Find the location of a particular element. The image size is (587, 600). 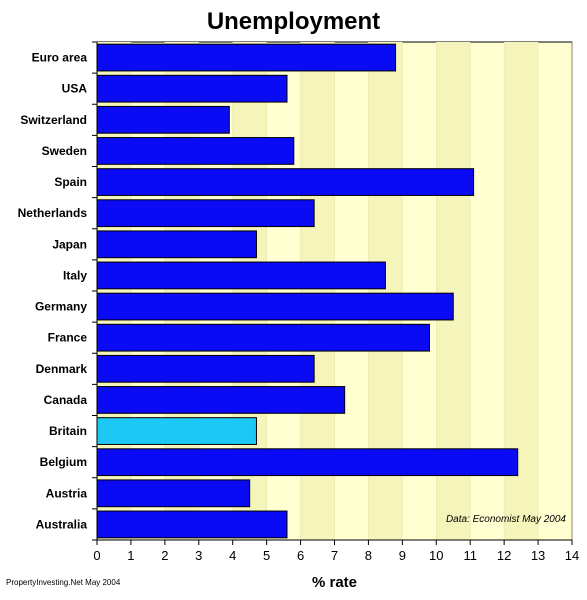

bar-sweden is located at coordinates (195, 151).